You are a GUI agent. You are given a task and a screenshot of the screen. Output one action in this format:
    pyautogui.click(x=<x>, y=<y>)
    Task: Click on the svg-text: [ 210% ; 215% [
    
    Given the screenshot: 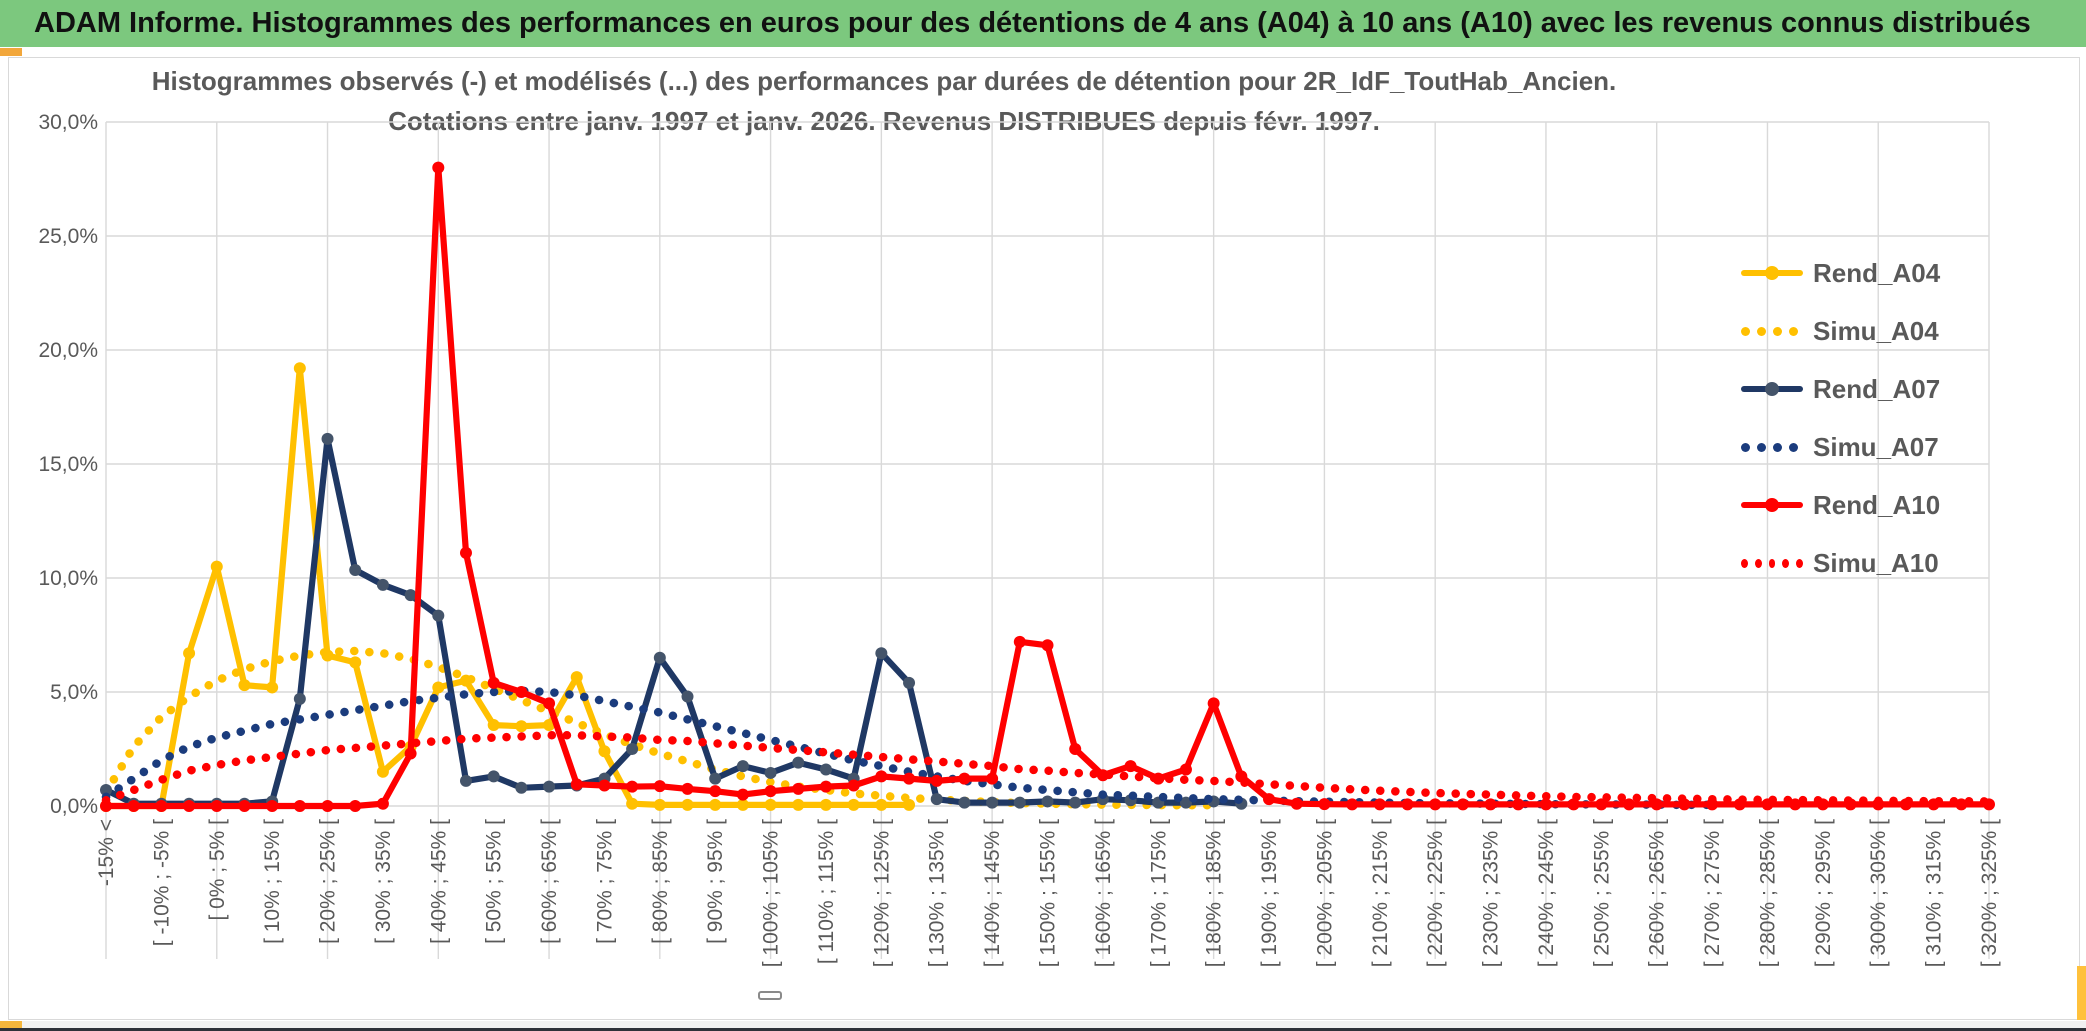 What is the action you would take?
    pyautogui.click(x=1380, y=893)
    